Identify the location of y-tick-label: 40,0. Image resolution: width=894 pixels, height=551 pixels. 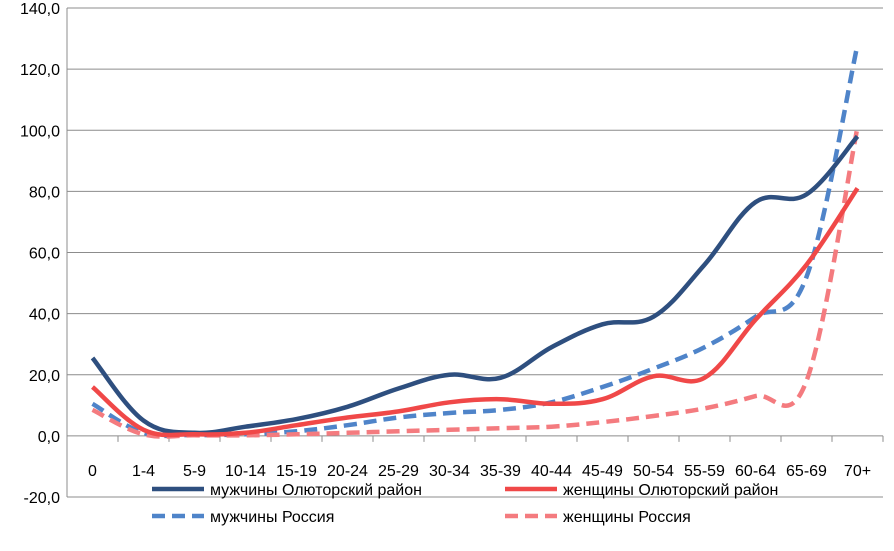
(44, 315).